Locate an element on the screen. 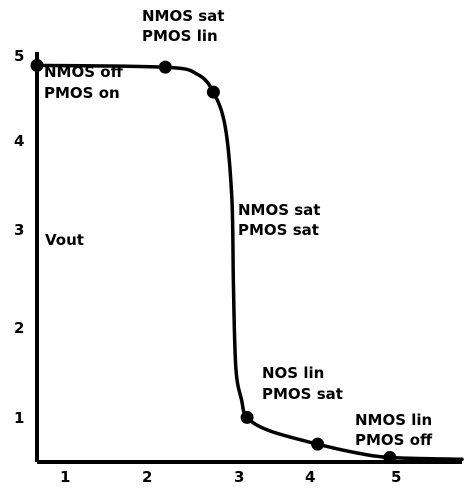 The width and height of the screenshot is (467, 489). annotation-nmos-sat-pmos-sat: NMOS sat PMOS sat is located at coordinates (279, 220).